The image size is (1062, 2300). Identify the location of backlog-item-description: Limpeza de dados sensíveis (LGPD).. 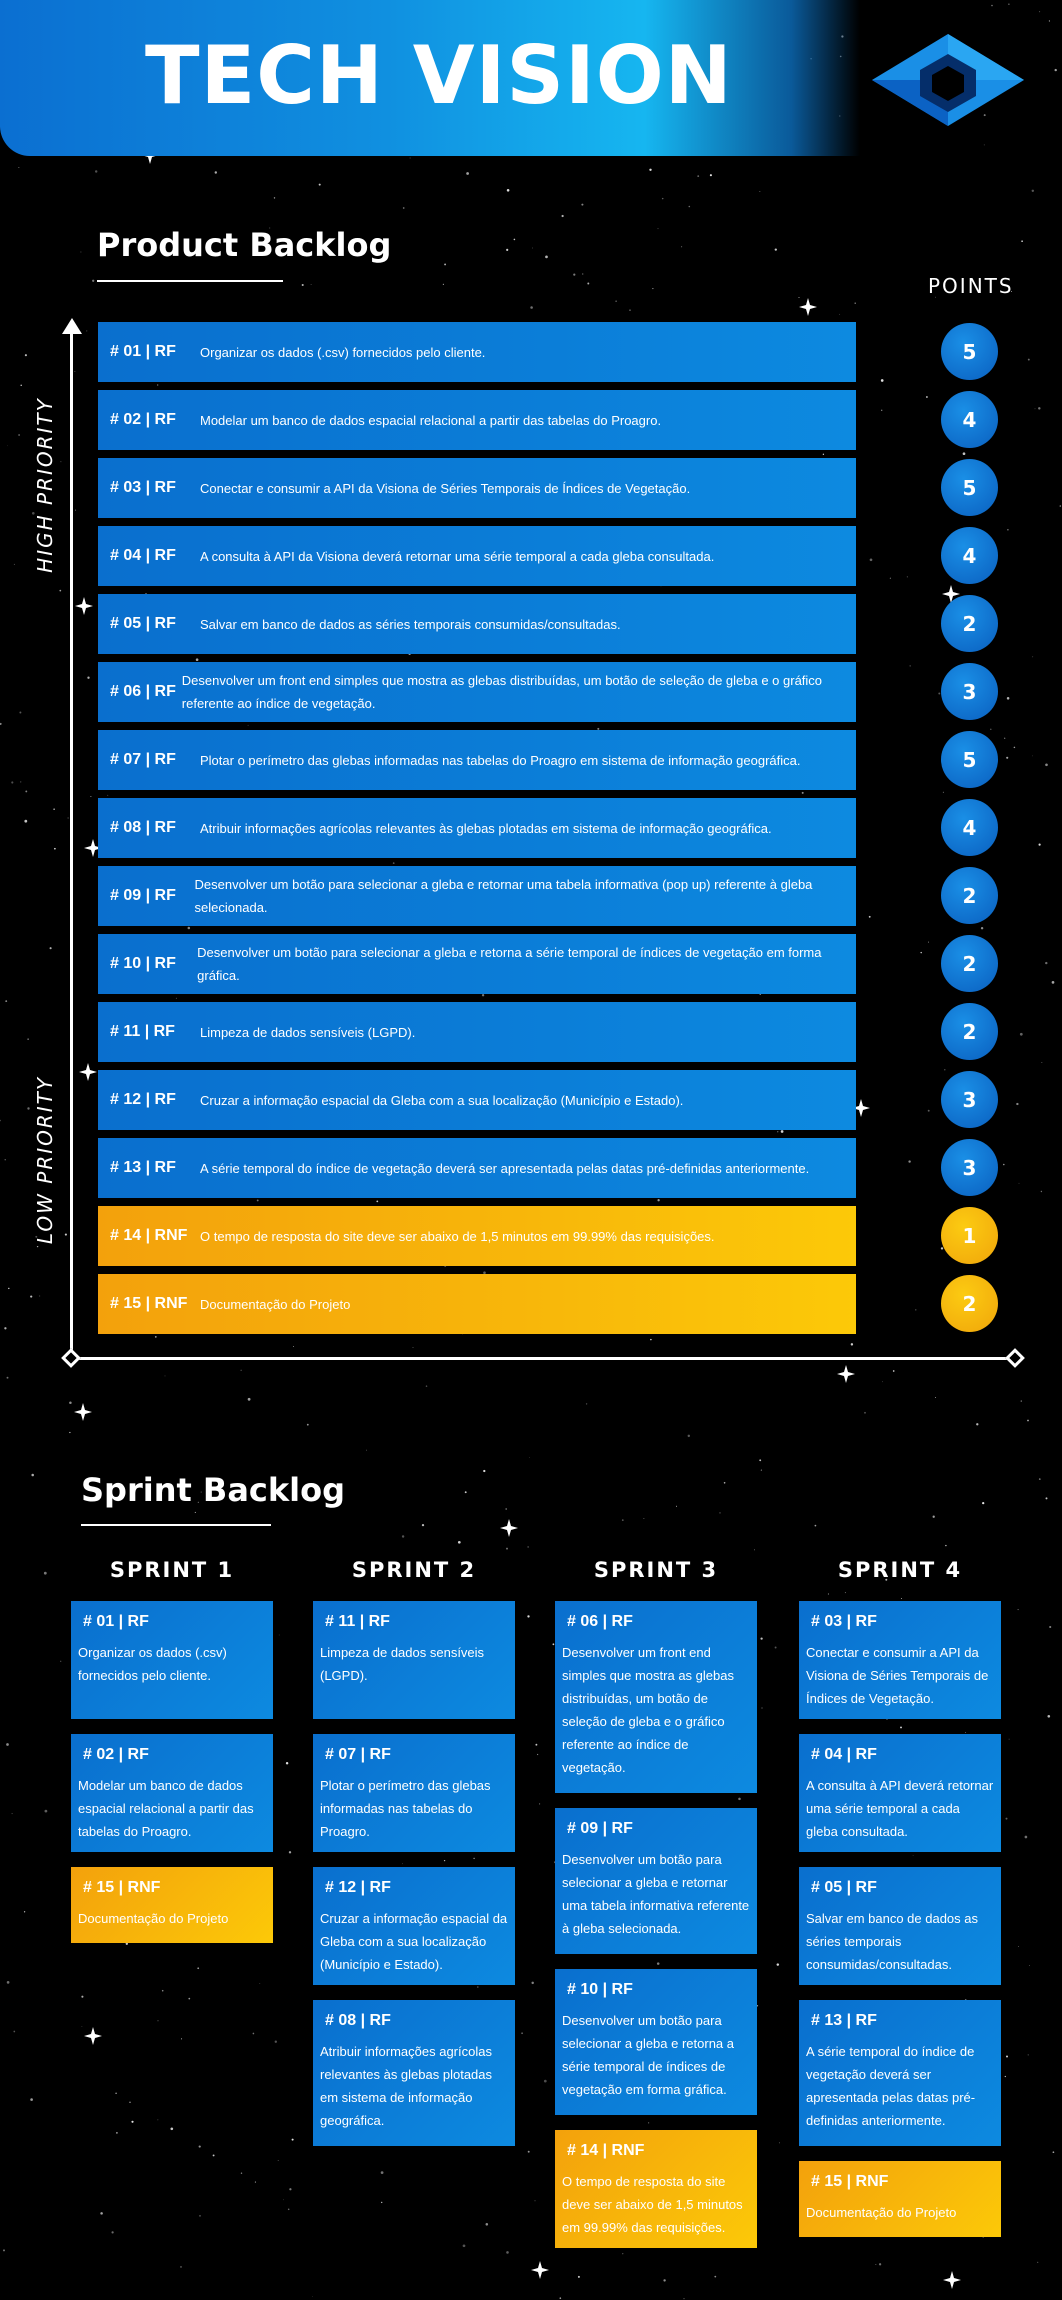
(308, 1032).